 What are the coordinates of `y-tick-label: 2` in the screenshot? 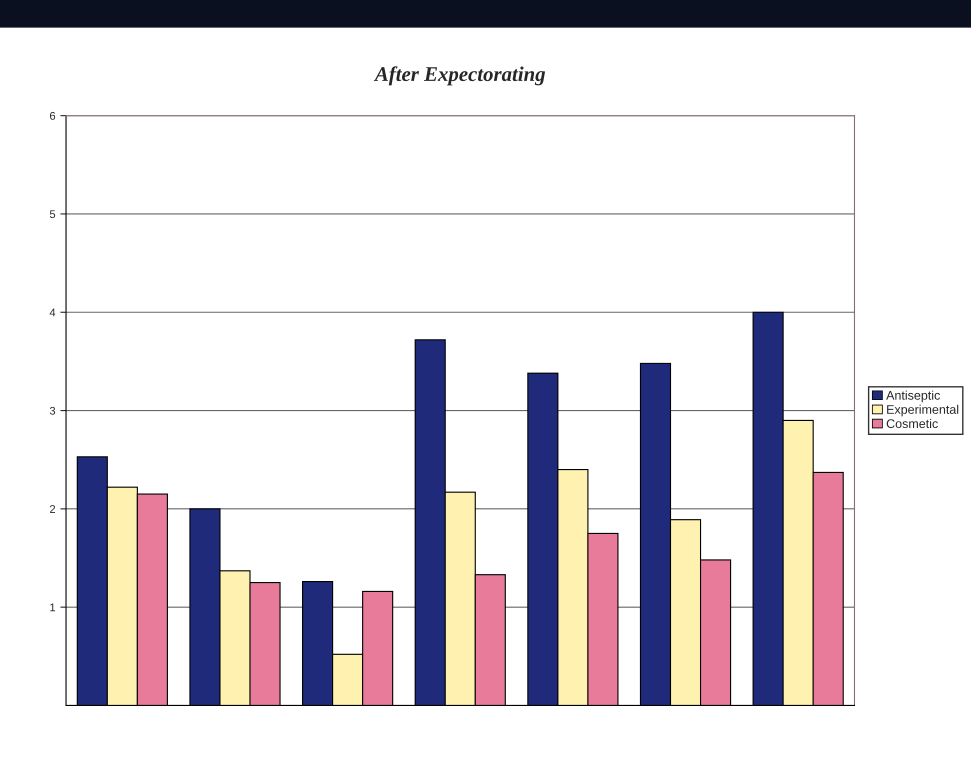 It's located at (53, 509).